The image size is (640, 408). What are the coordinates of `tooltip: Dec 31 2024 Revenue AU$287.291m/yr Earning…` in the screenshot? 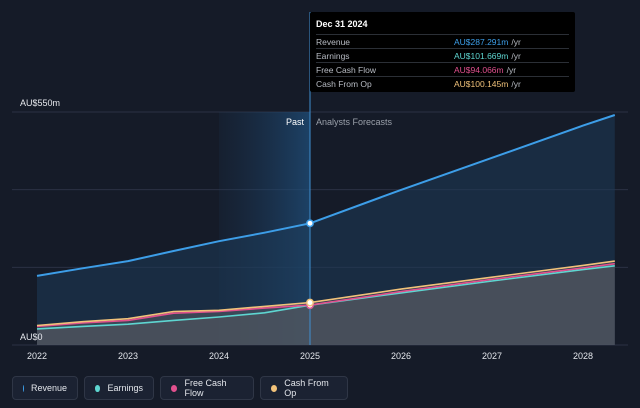 It's located at (442, 52).